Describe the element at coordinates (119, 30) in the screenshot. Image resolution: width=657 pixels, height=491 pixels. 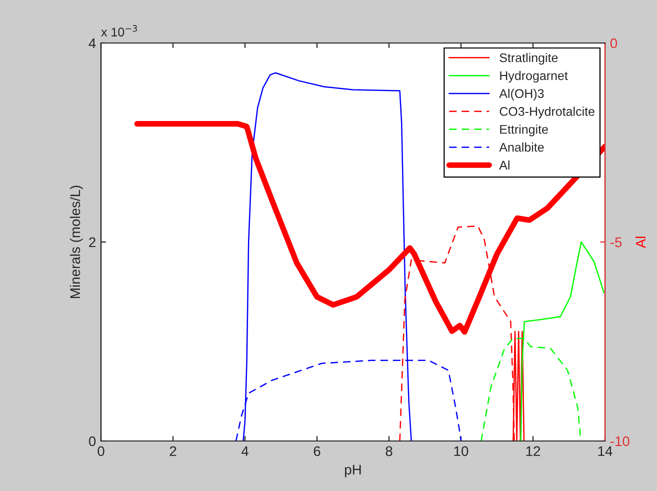
I see `text: x 10$^{−3}$` at that location.